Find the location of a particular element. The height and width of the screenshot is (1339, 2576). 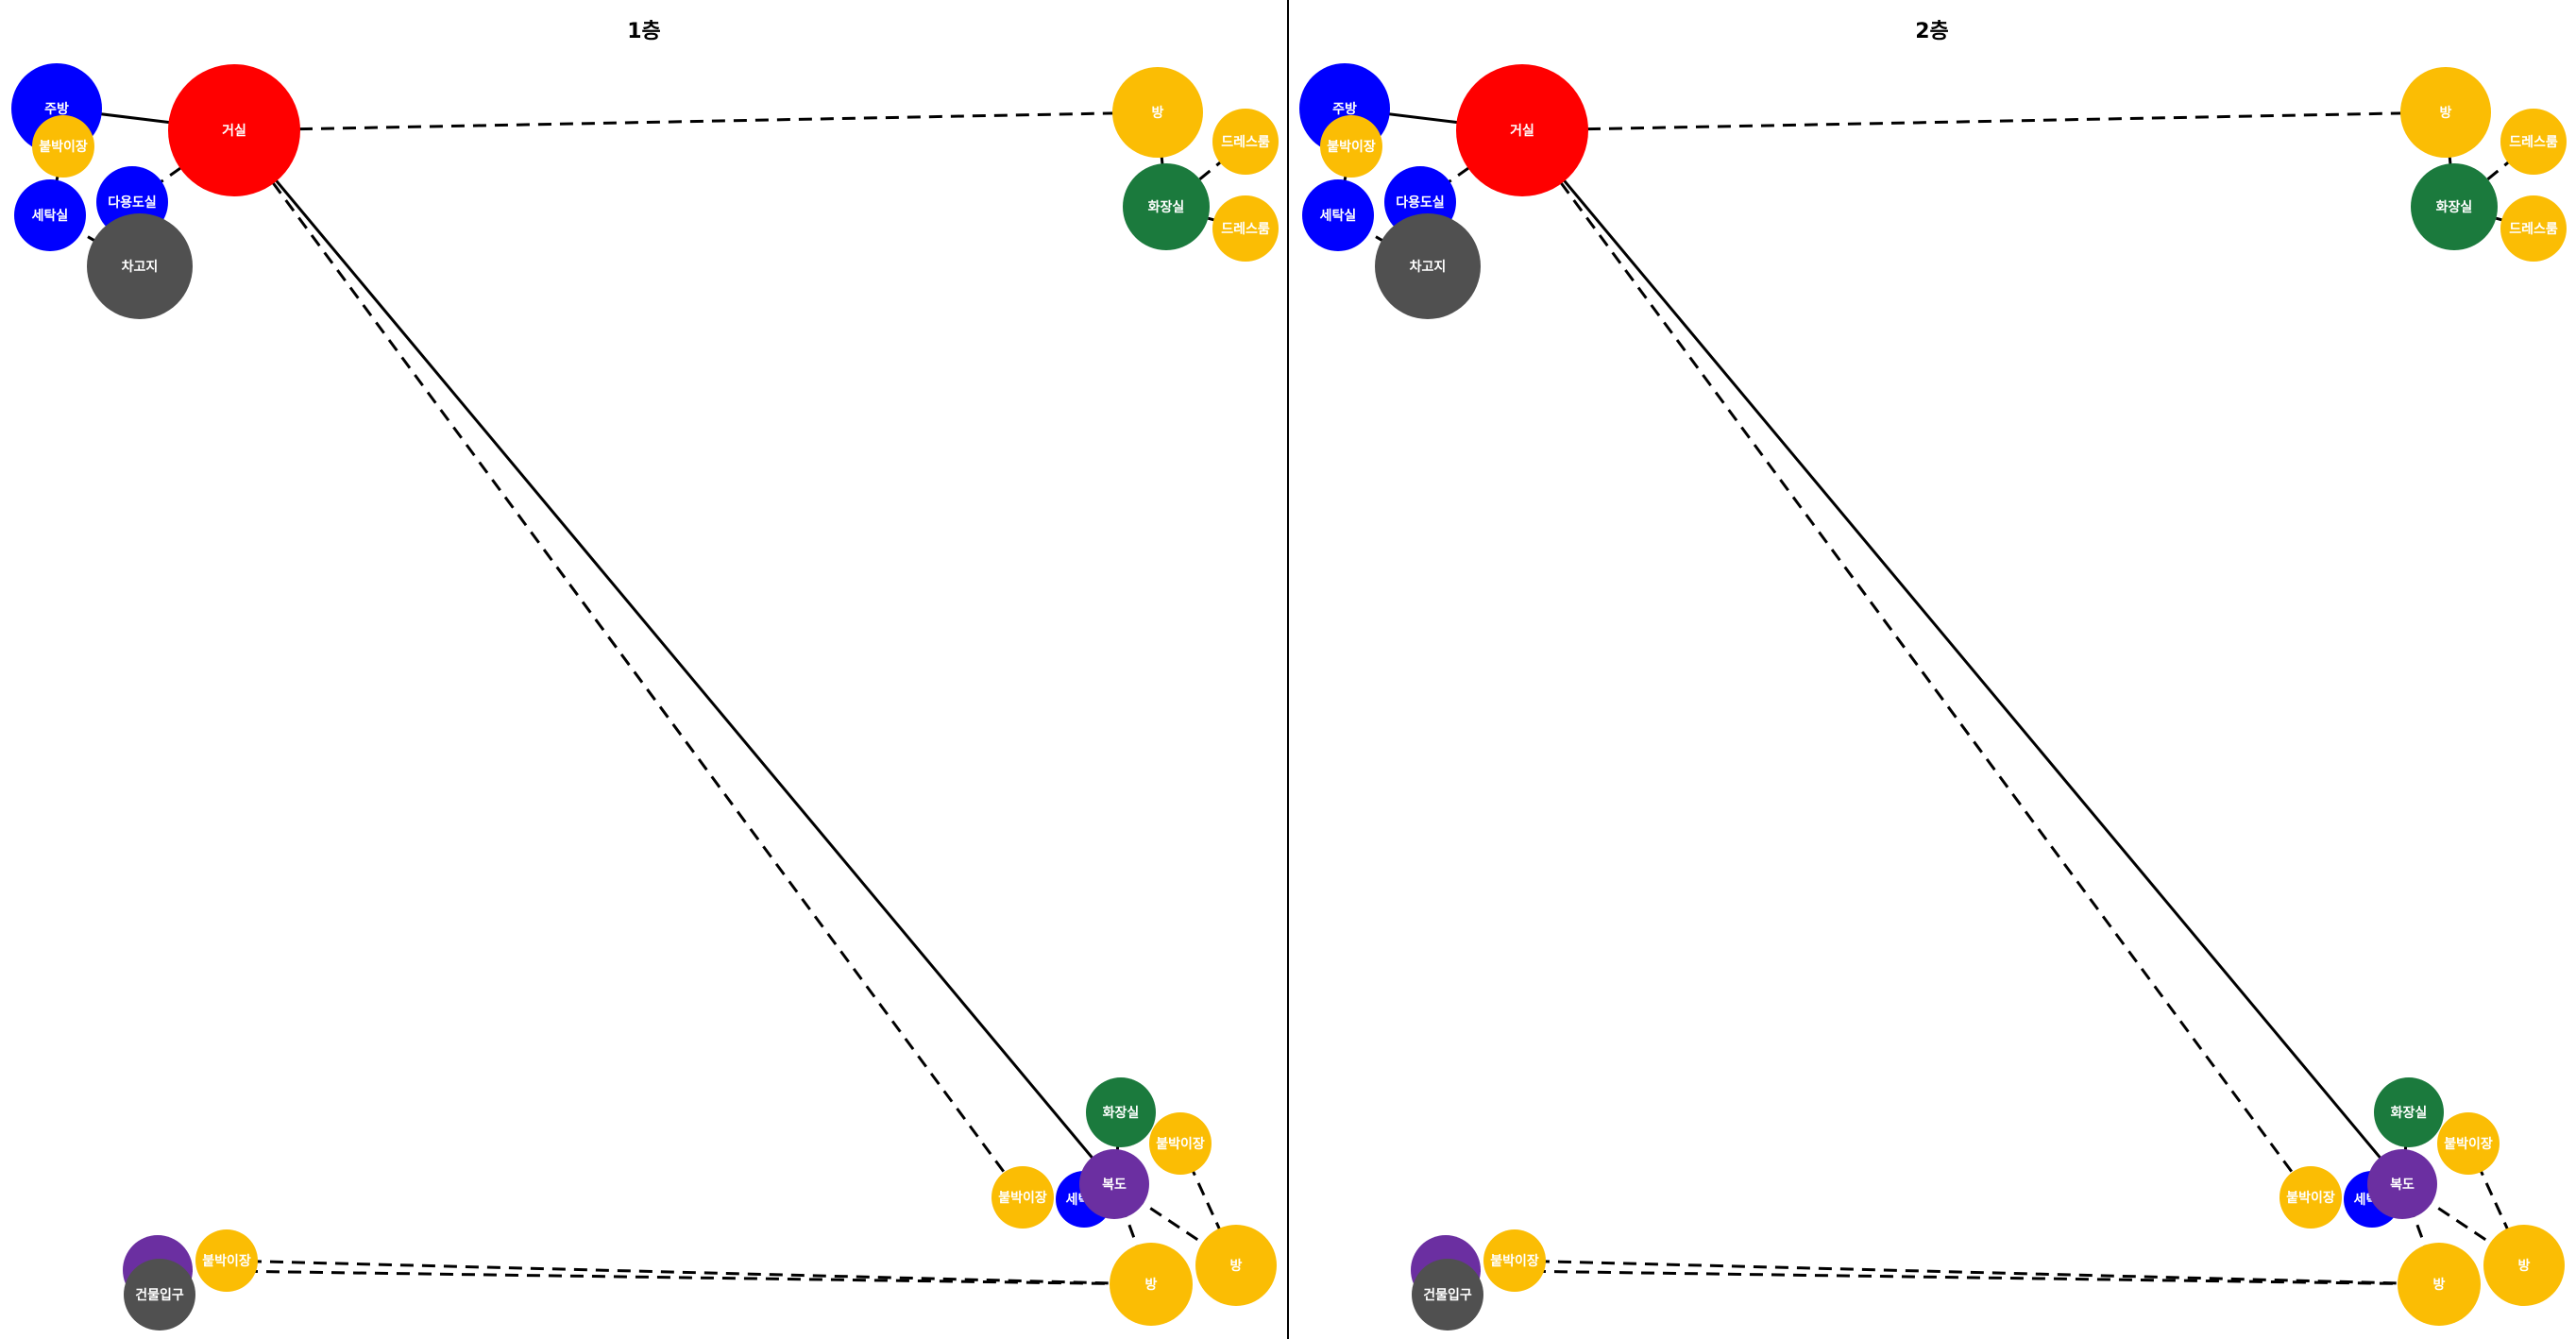

node-circle-bokdo is located at coordinates (1114, 1184).